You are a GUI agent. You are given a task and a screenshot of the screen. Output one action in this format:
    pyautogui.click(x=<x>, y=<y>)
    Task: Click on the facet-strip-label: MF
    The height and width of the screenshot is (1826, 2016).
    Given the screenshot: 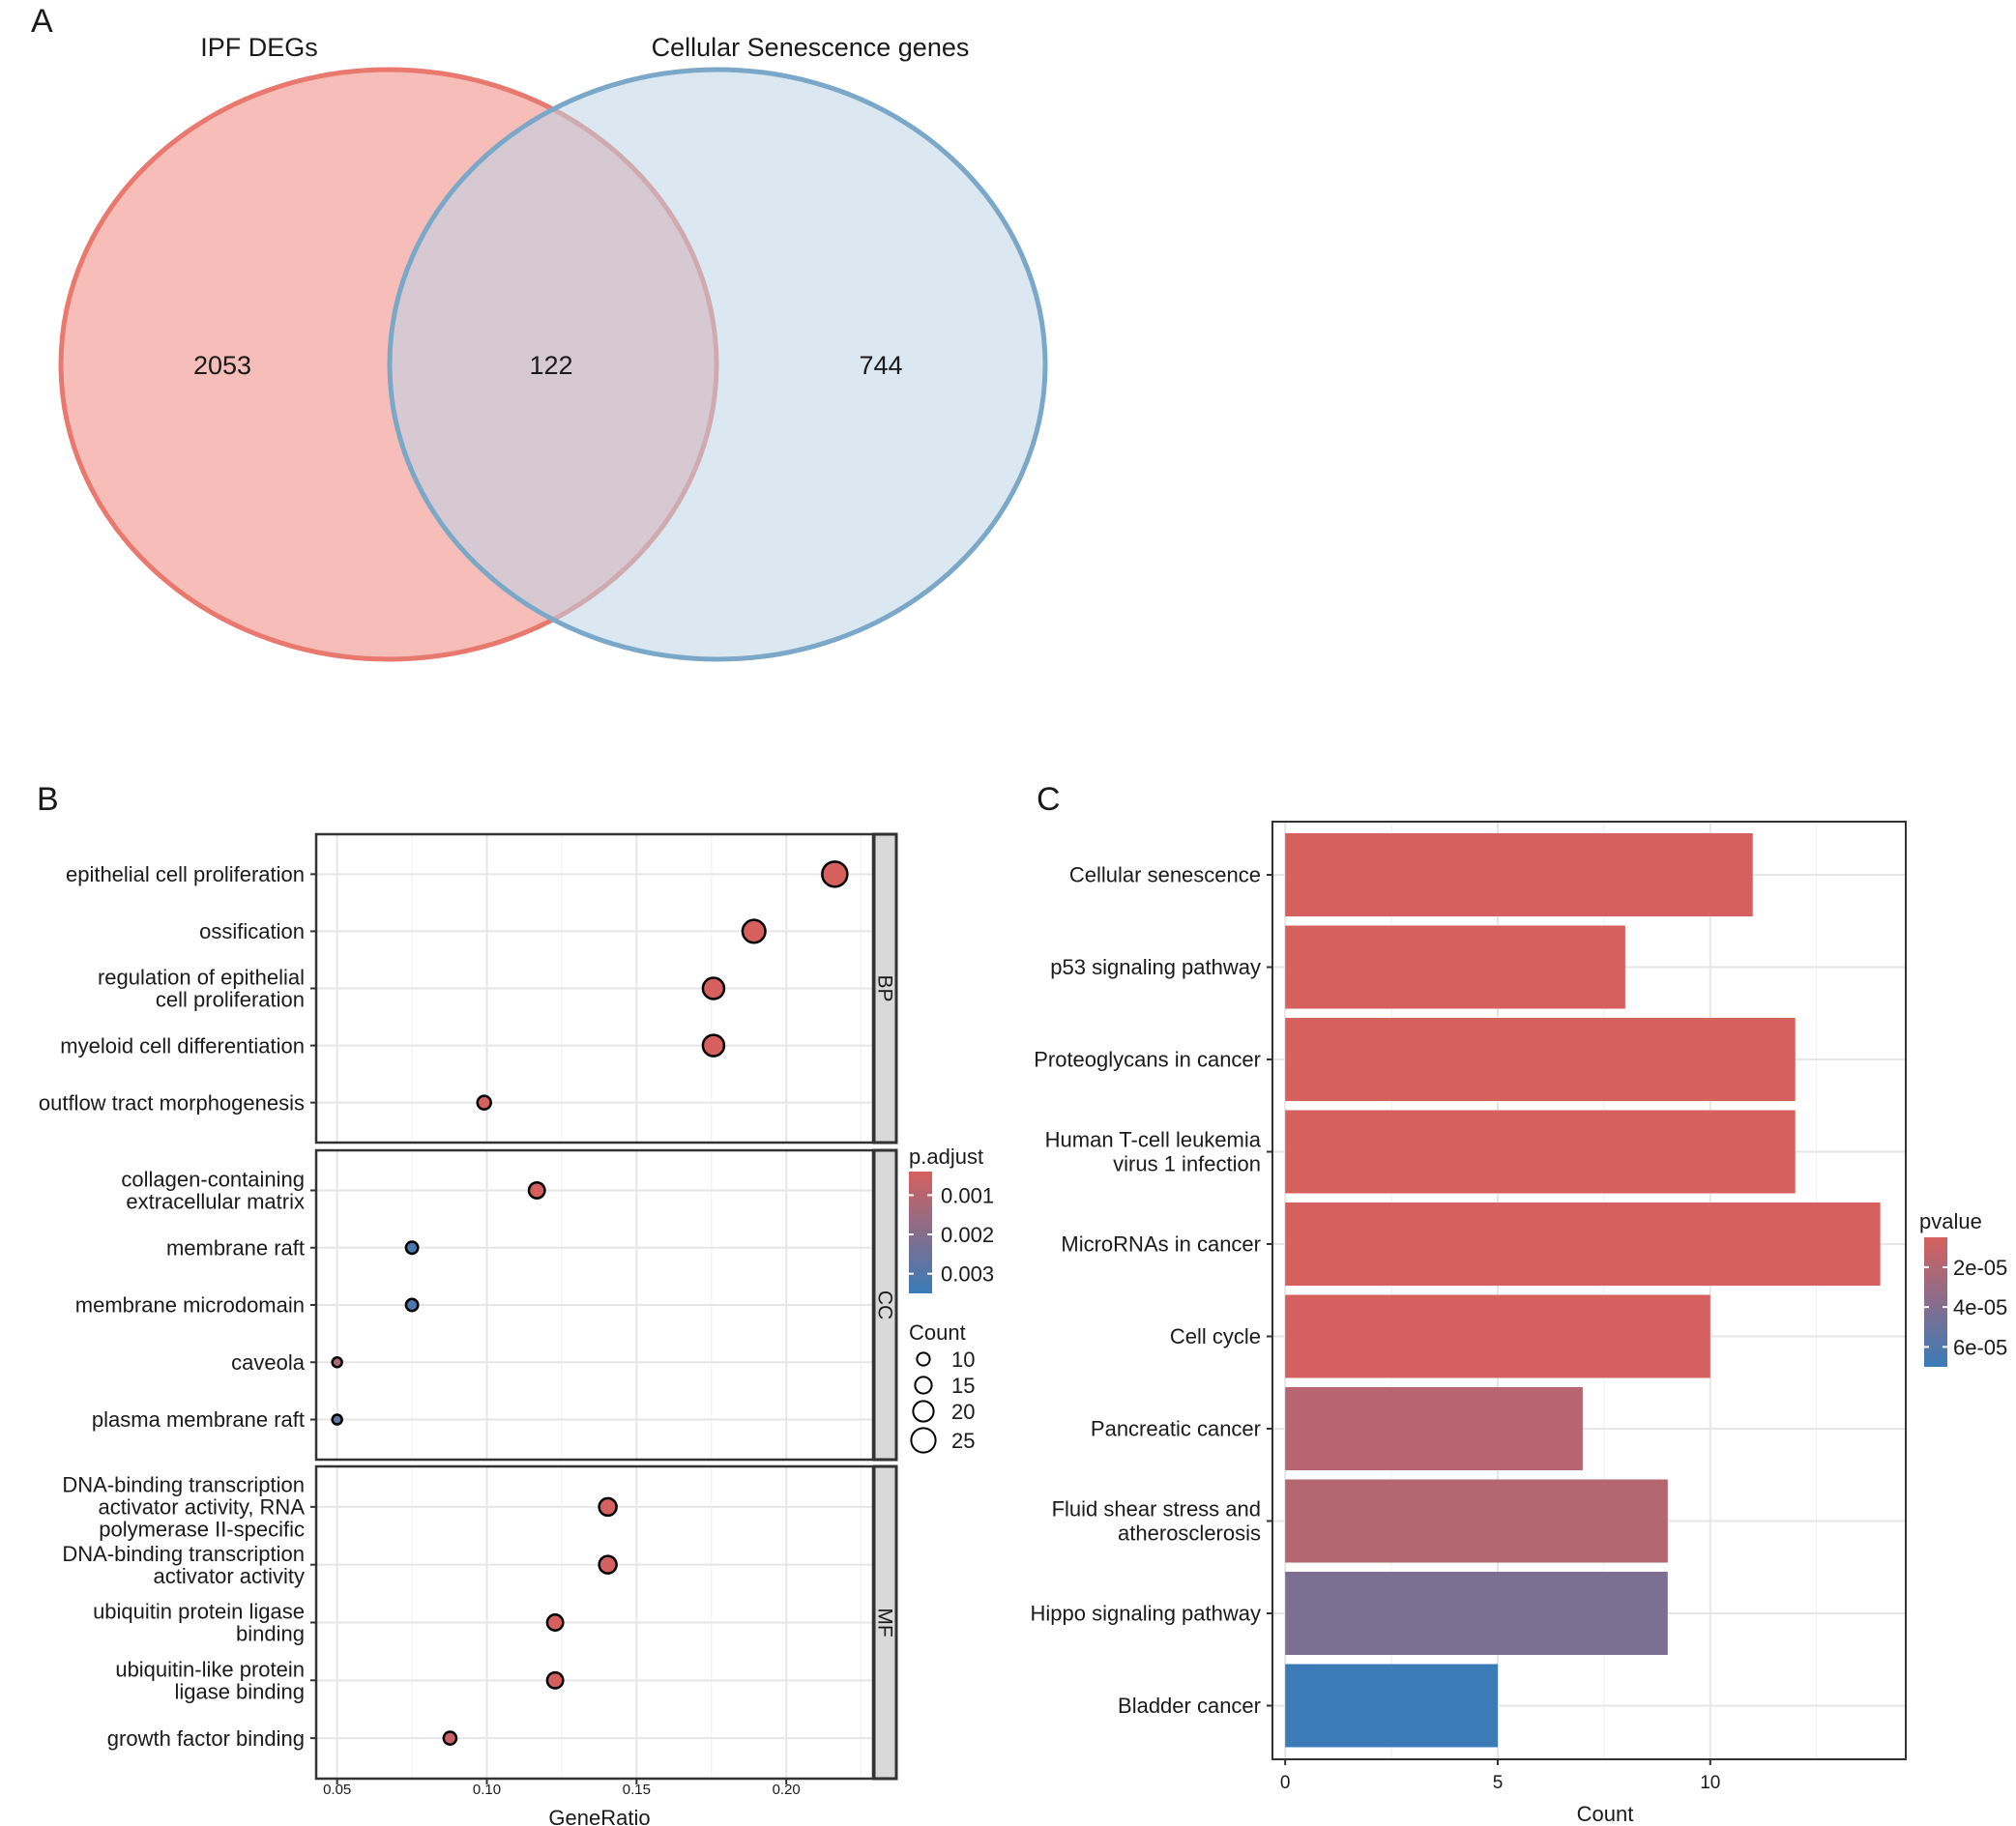 What is the action you would take?
    pyautogui.click(x=885, y=1622)
    